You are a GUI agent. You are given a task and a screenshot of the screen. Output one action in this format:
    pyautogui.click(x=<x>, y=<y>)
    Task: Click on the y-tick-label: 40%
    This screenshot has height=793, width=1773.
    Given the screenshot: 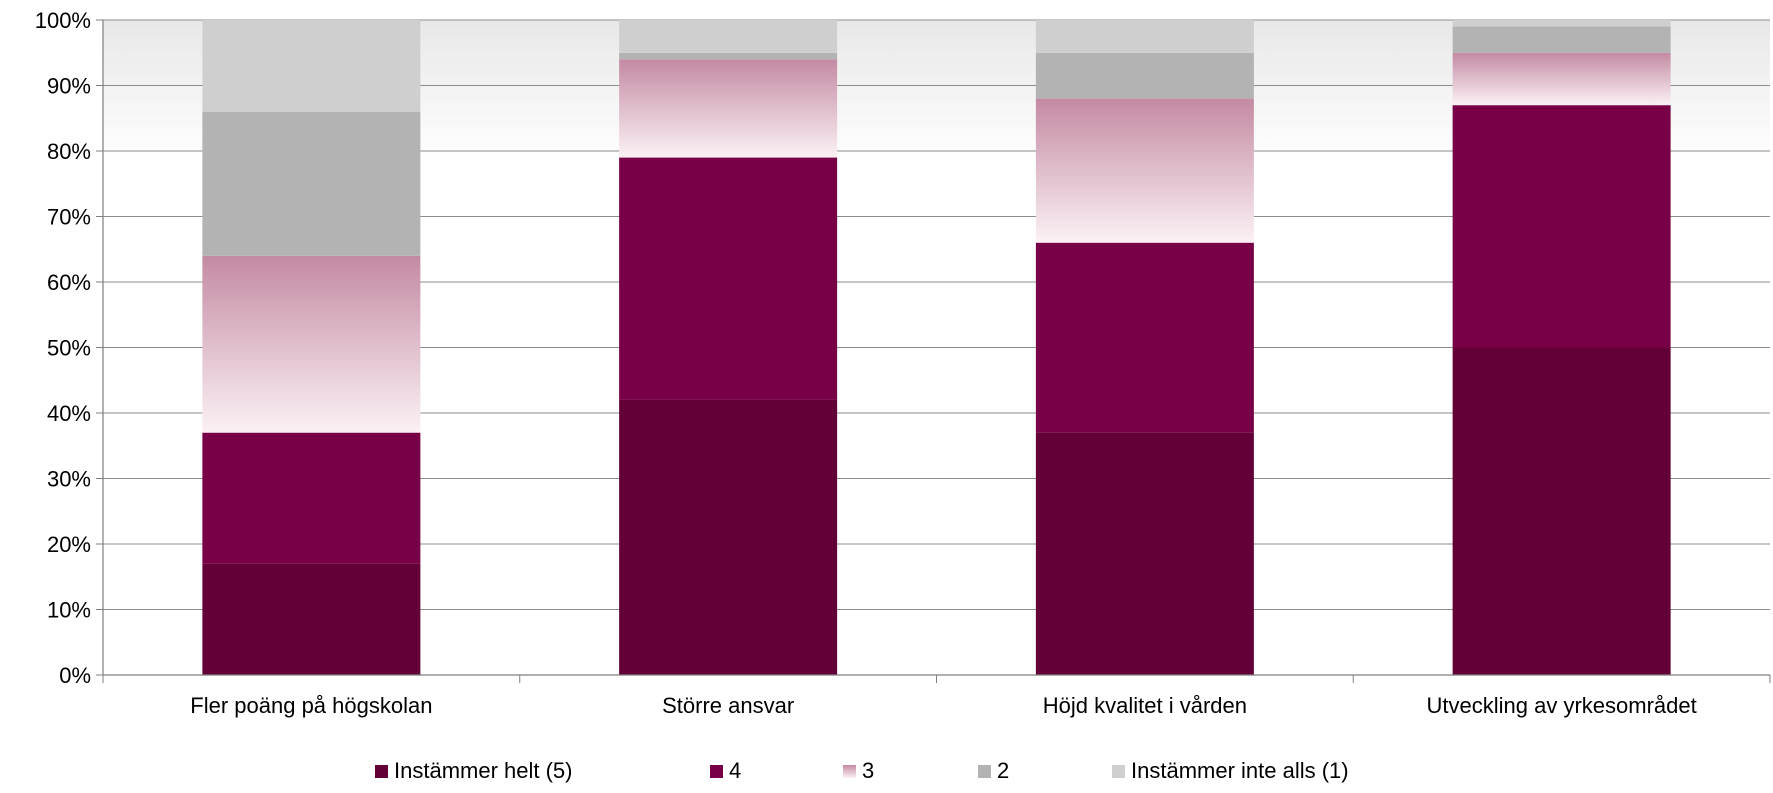 What is the action you would take?
    pyautogui.click(x=69, y=413)
    